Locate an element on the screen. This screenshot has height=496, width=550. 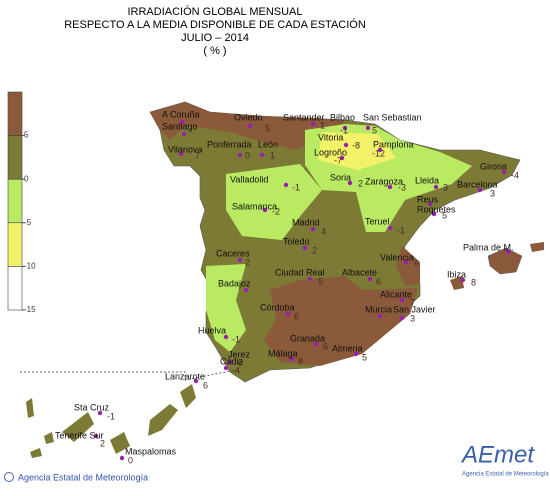
station-value: 4 is located at coordinates (323, 231).